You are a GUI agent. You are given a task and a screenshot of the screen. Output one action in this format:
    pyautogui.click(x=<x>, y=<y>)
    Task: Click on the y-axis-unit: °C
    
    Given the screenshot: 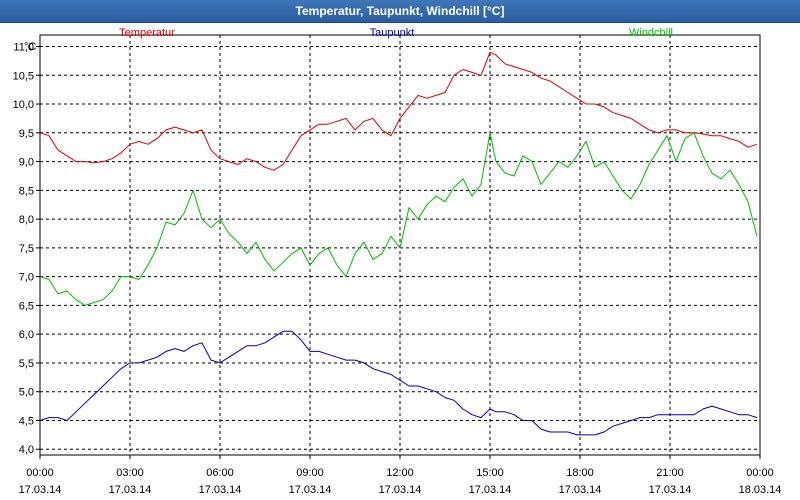 What is the action you would take?
    pyautogui.click(x=30, y=47)
    